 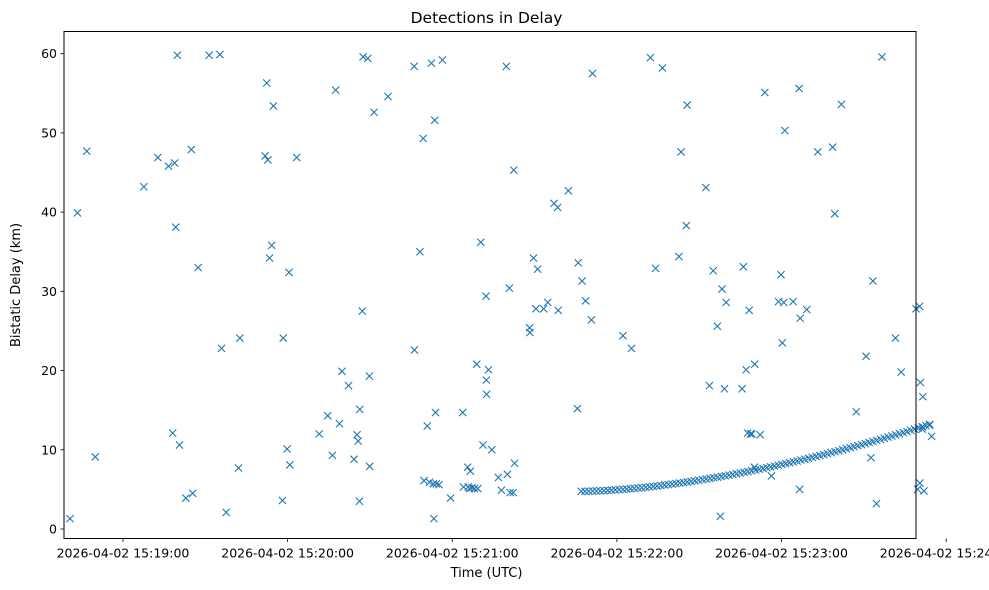 I want to click on x-axis-label: Time (UTC), so click(x=486, y=573).